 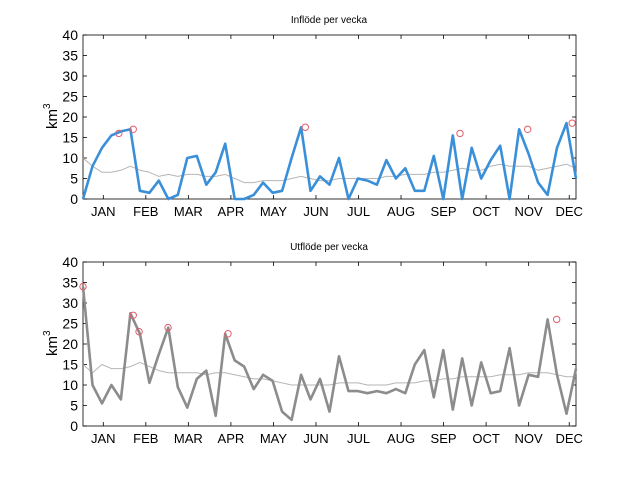 What do you see at coordinates (231, 438) in the screenshot?
I see `outflow-month-label: APR` at bounding box center [231, 438].